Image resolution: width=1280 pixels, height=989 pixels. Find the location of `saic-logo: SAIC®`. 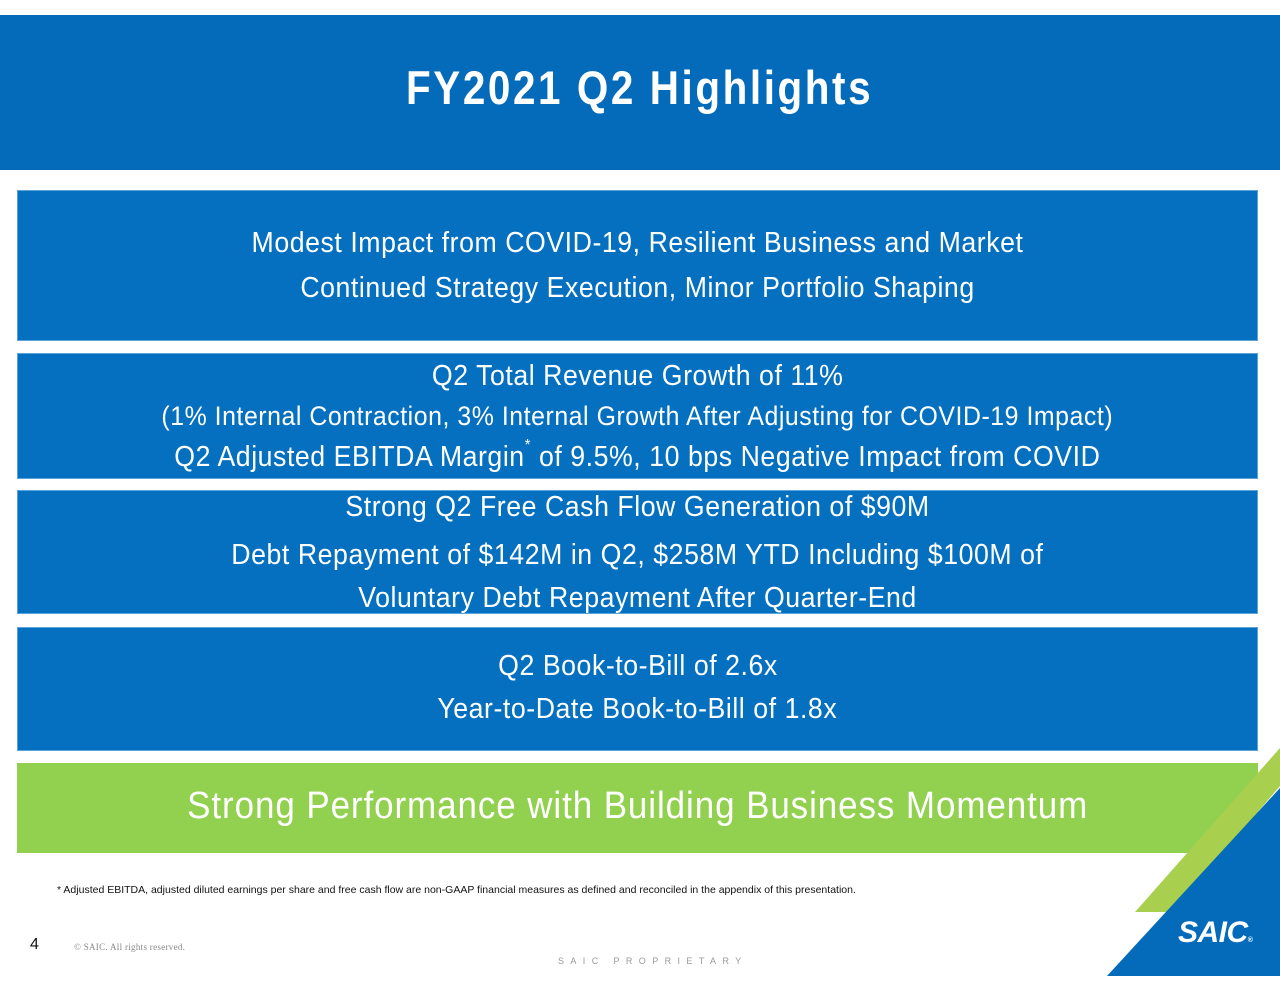

saic-logo: SAIC® is located at coordinates (1215, 932).